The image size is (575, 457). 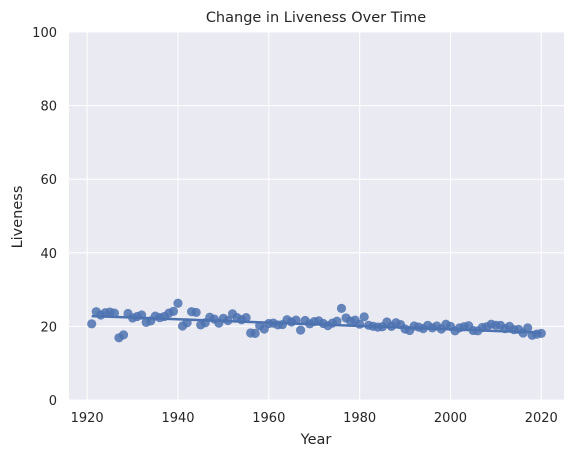 I want to click on x-tick-label: 1980, so click(x=359, y=418).